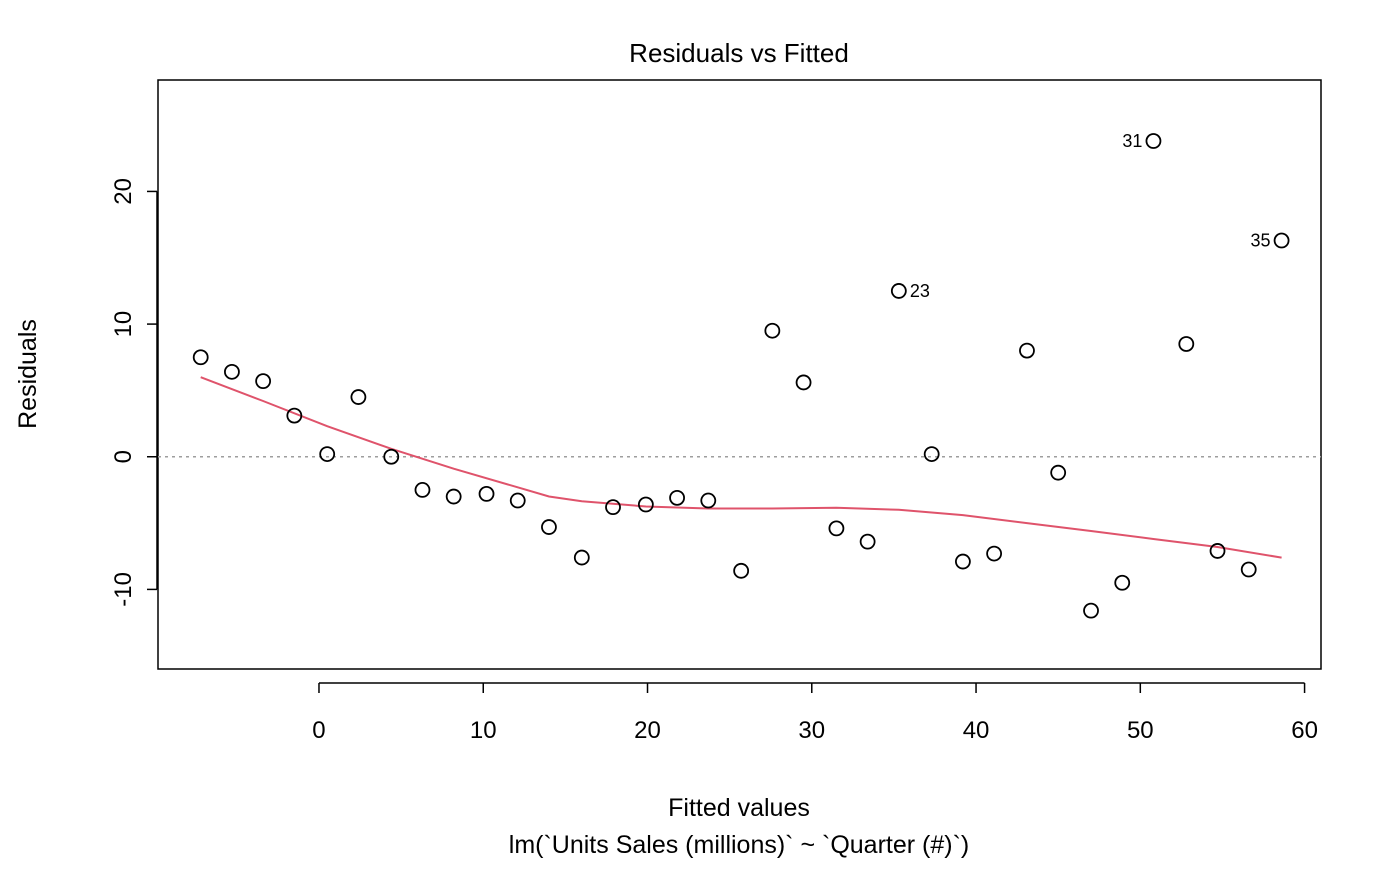  Describe the element at coordinates (123, 456) in the screenshot. I see `y-tick-label: 0` at that location.